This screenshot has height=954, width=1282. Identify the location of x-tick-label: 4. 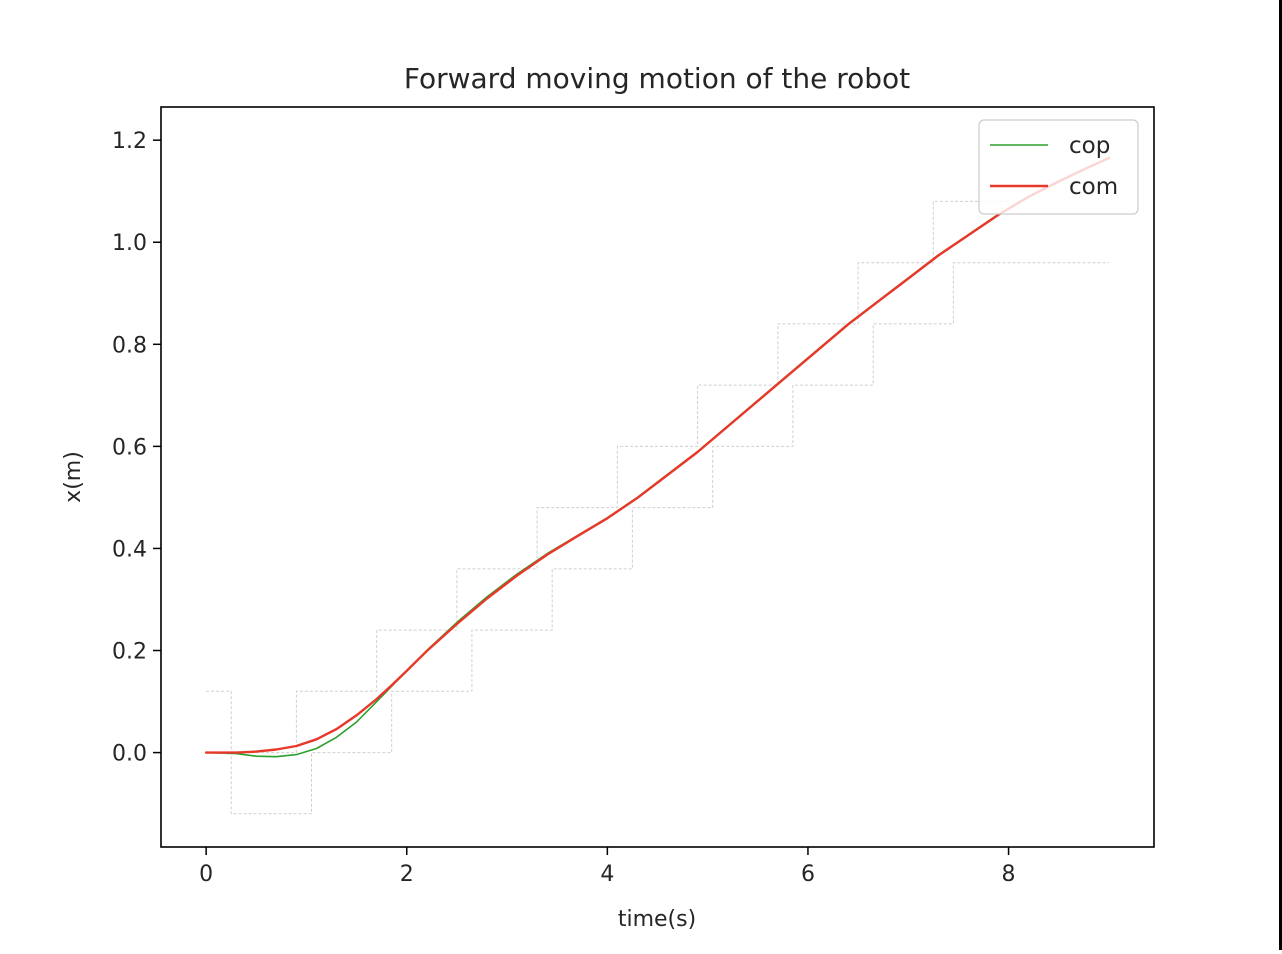
(607, 874).